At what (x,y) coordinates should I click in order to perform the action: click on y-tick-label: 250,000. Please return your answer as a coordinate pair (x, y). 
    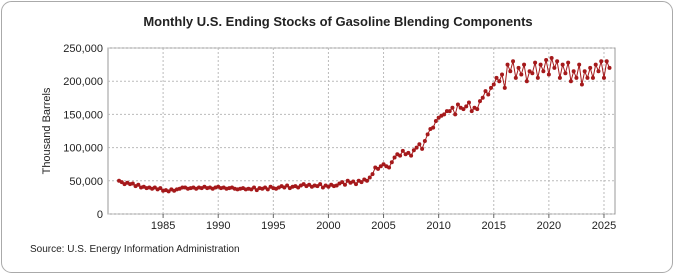
    Looking at the image, I should click on (83, 49).